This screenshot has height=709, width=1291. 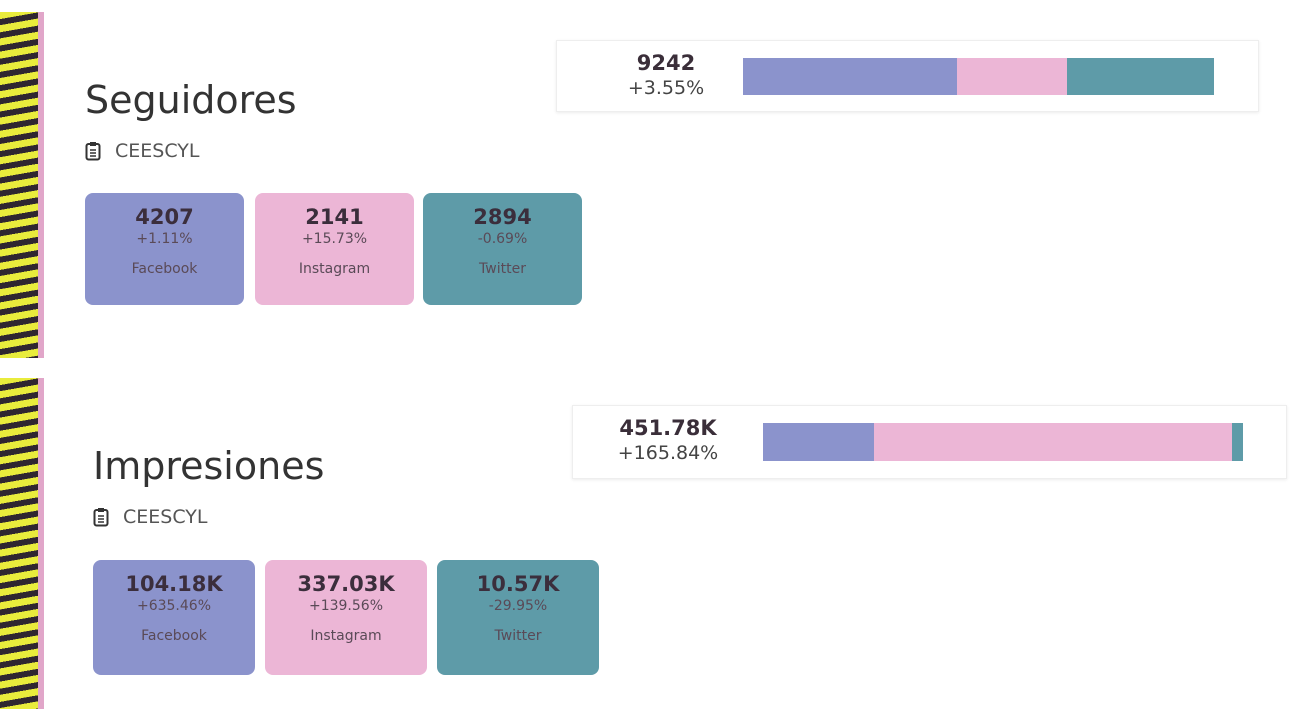 What do you see at coordinates (174, 606) in the screenshot?
I see `card-change: +635.46%` at bounding box center [174, 606].